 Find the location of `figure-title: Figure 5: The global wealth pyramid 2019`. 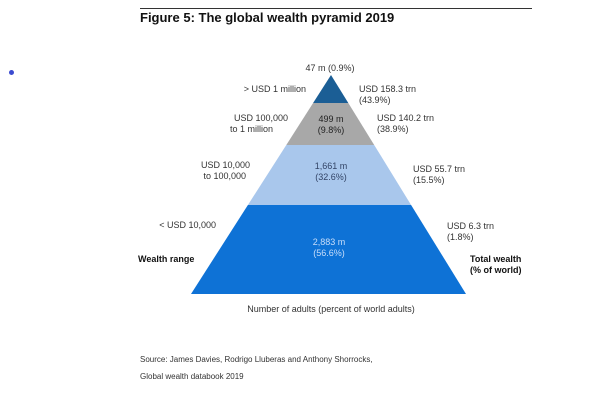

figure-title: Figure 5: The global wealth pyramid 2019 is located at coordinates (267, 17).